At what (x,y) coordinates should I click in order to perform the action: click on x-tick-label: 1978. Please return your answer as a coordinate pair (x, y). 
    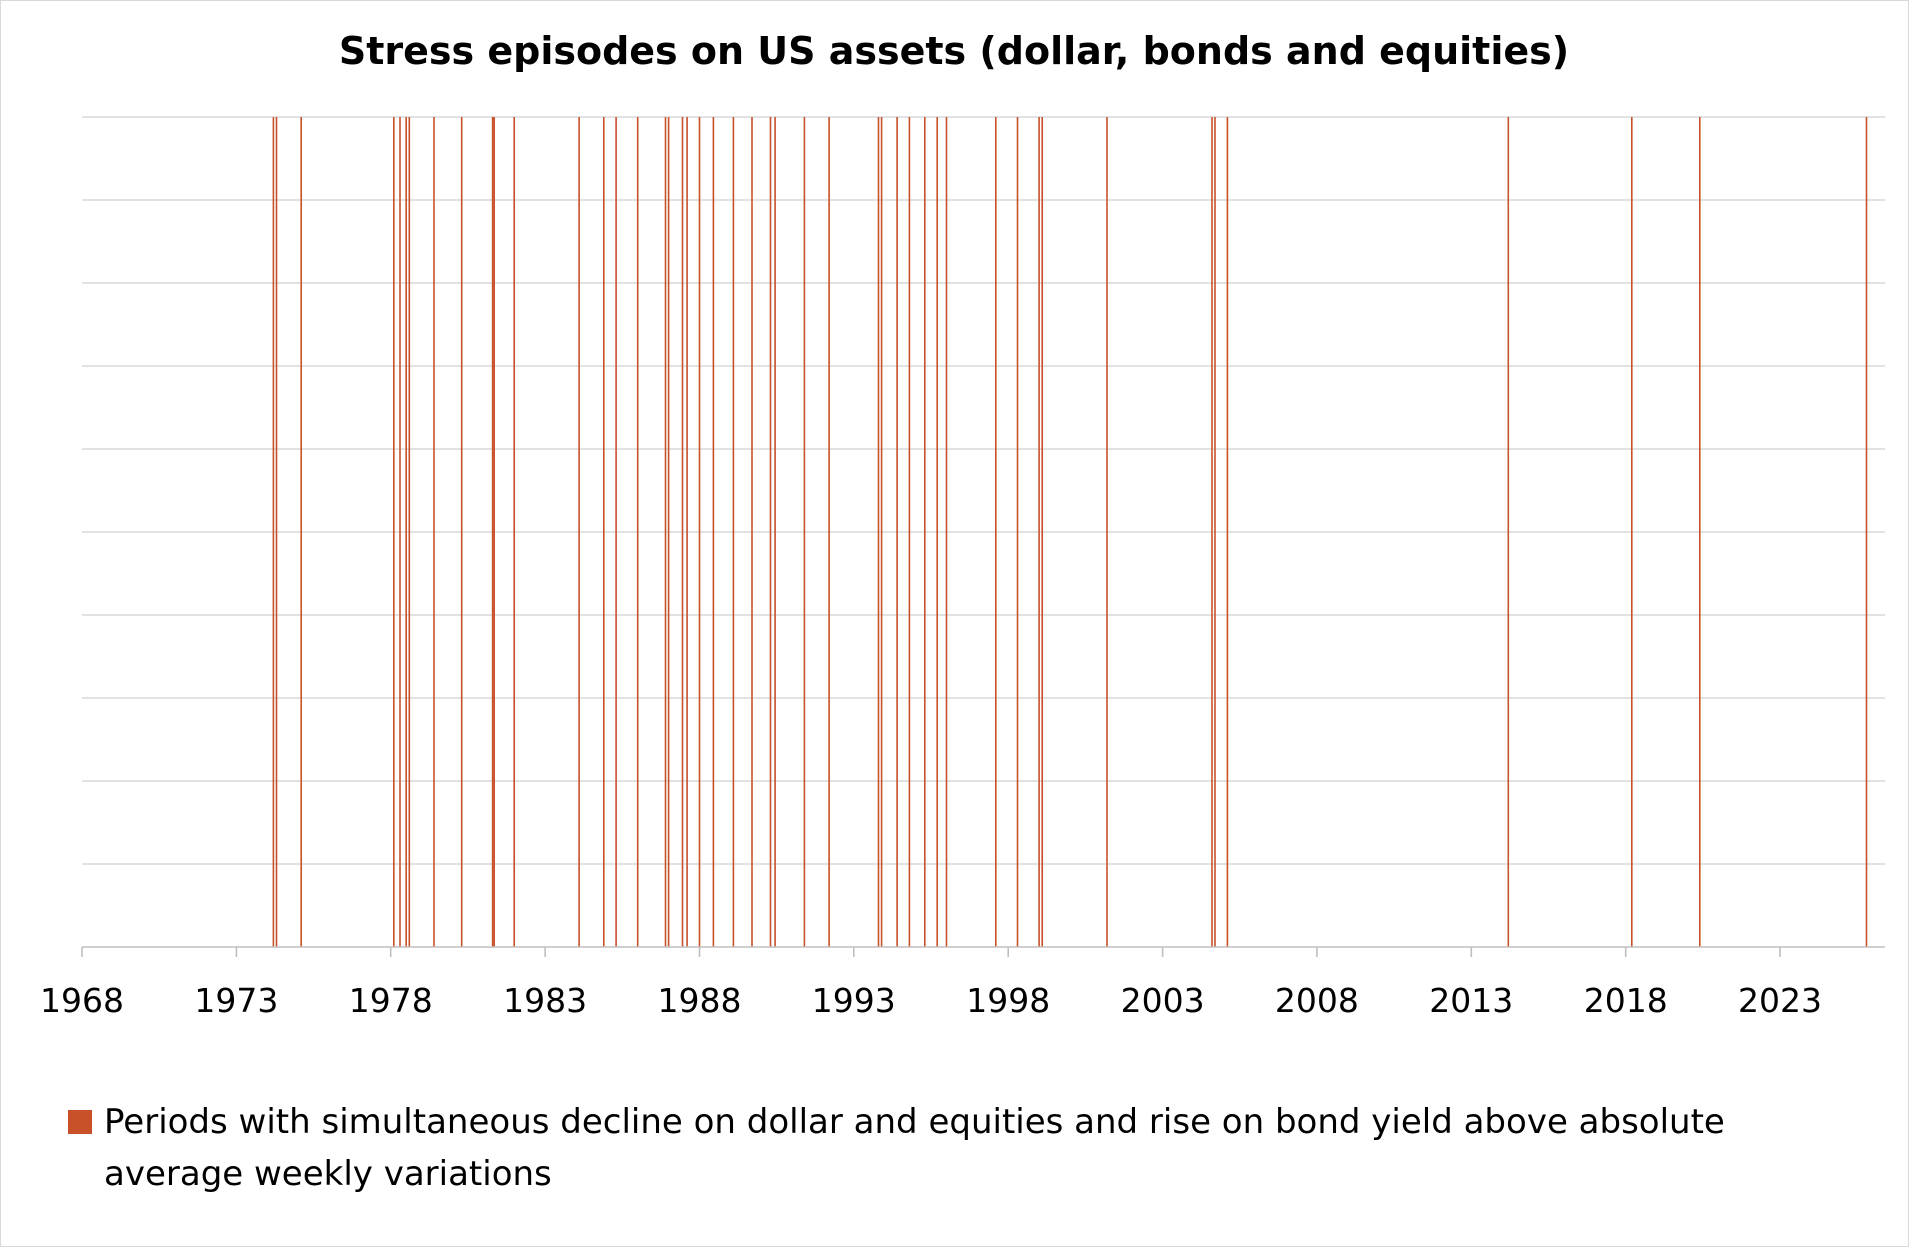
    Looking at the image, I should click on (391, 1000).